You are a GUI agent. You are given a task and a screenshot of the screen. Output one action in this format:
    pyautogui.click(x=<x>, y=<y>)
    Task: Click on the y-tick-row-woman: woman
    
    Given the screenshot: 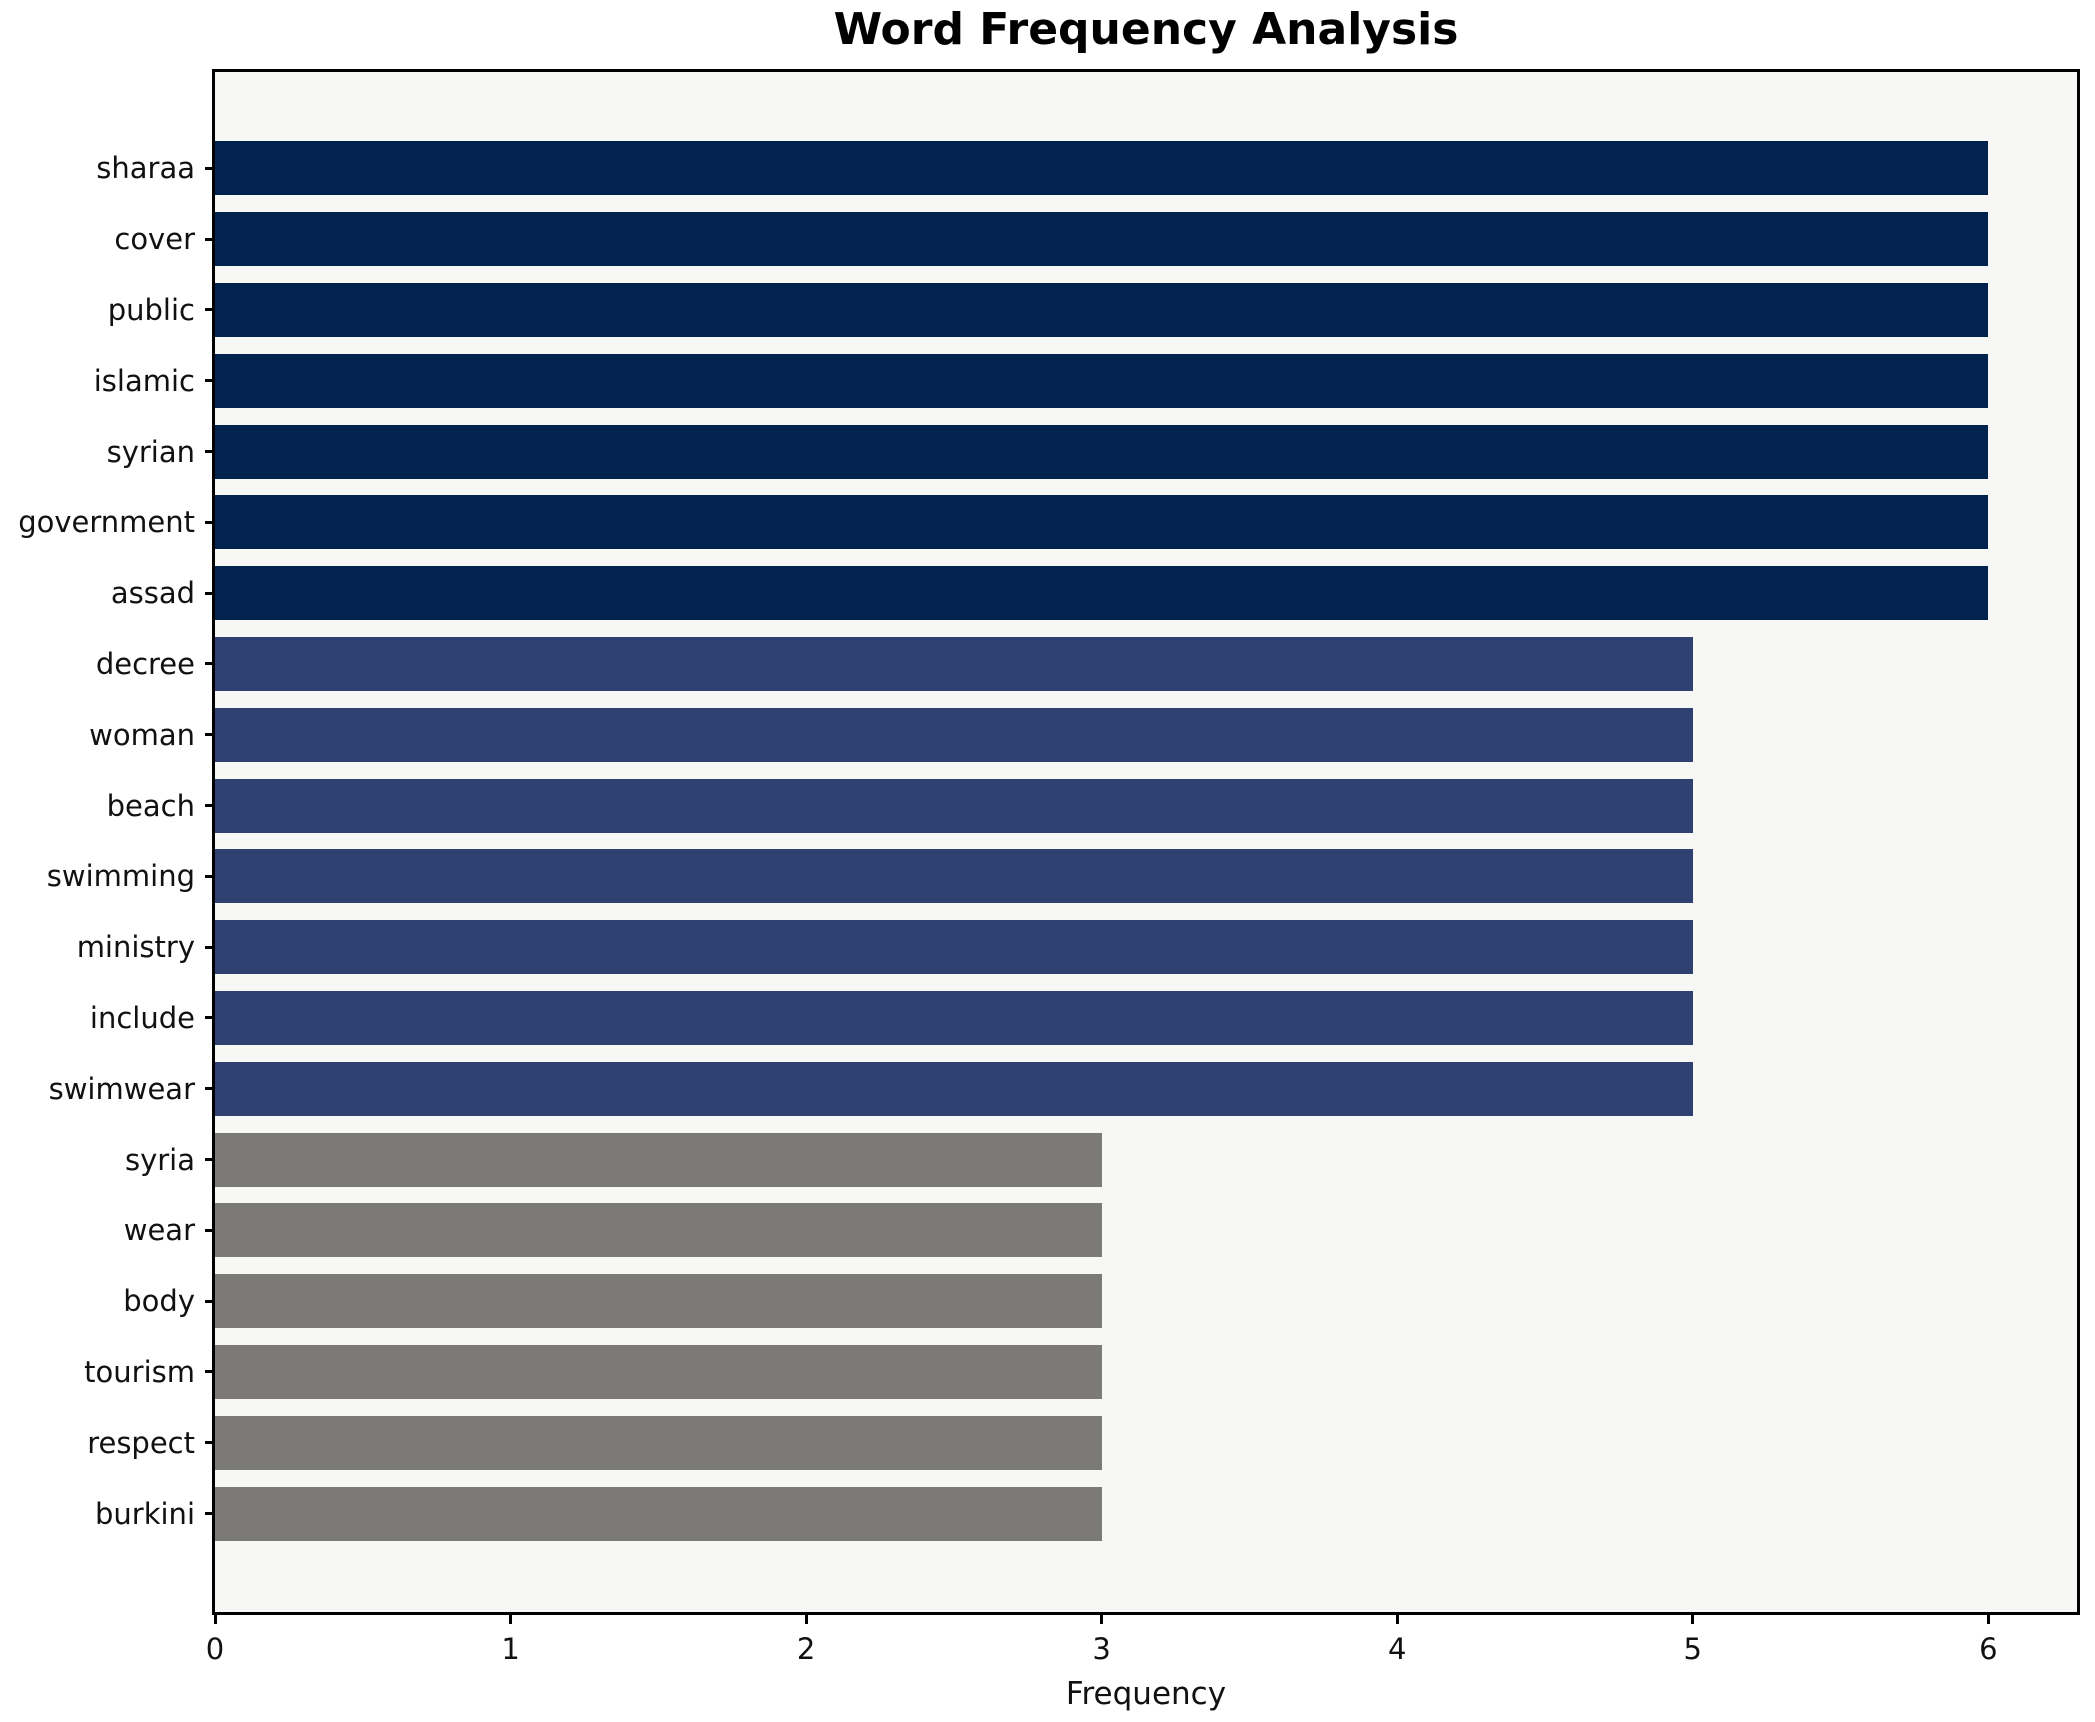 What is the action you would take?
    pyautogui.click(x=107, y=734)
    